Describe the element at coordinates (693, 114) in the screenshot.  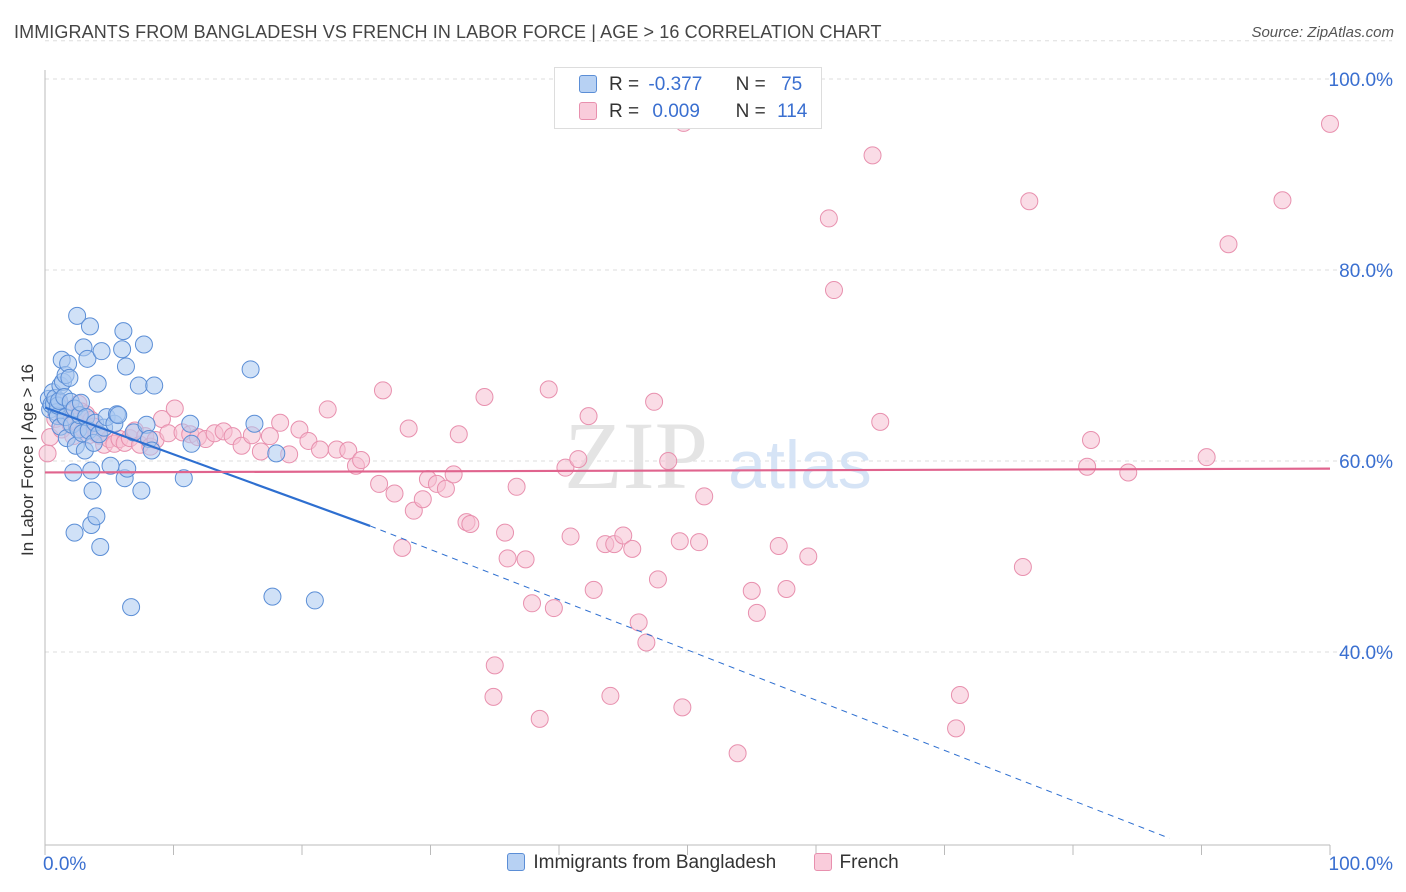
I see `legend-row-french: R = 0.009 N = 114` at that location.